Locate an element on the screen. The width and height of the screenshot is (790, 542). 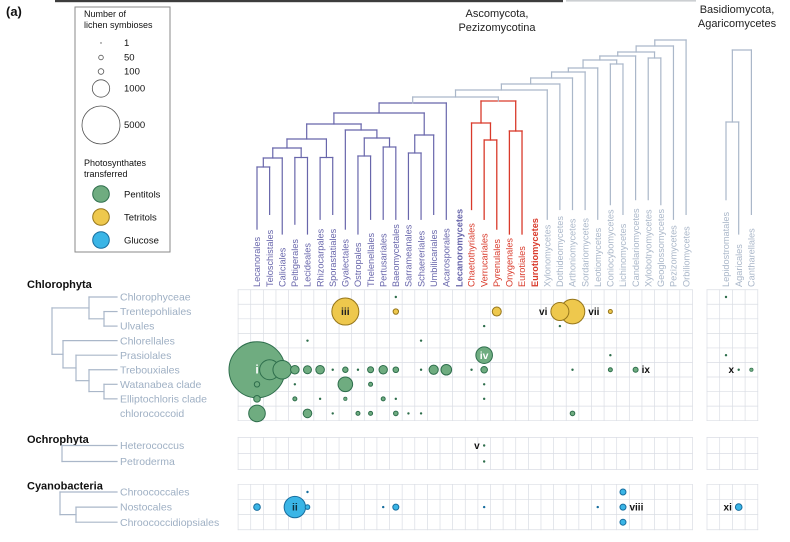
class-label: Eurotiomycetes is located at coordinates (535, 252).